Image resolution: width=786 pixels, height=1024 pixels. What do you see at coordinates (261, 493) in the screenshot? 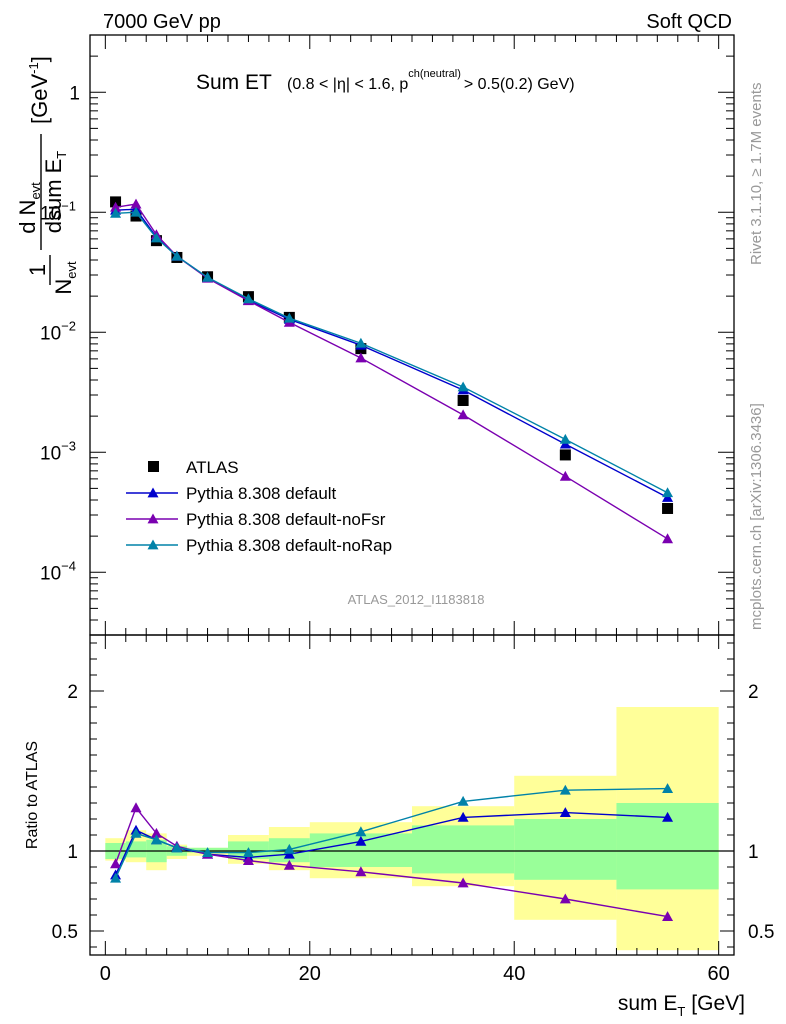
I see `legend-default-label: Pythia 8.308 default` at bounding box center [261, 493].